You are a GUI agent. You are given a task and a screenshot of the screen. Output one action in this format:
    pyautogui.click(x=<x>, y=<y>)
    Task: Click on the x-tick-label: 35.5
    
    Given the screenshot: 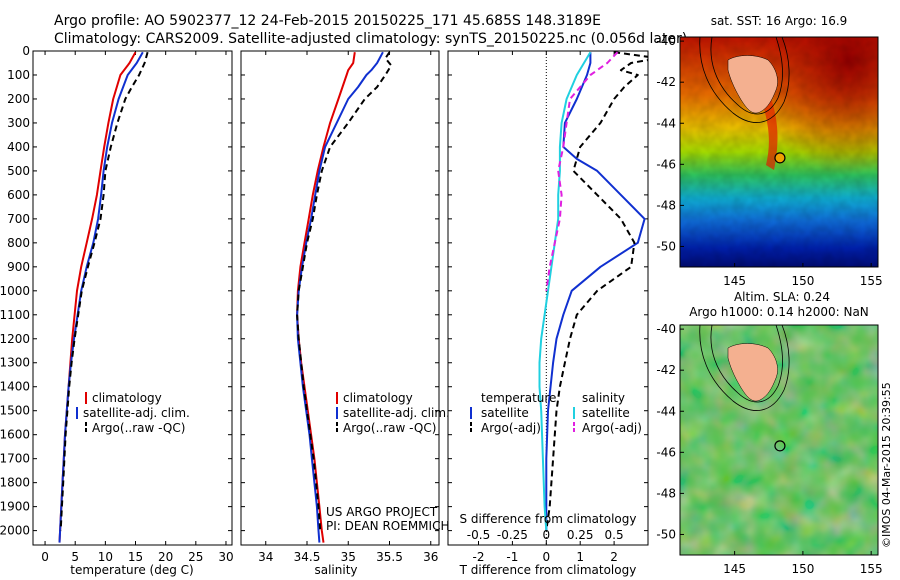 What is the action you would take?
    pyautogui.click(x=389, y=557)
    